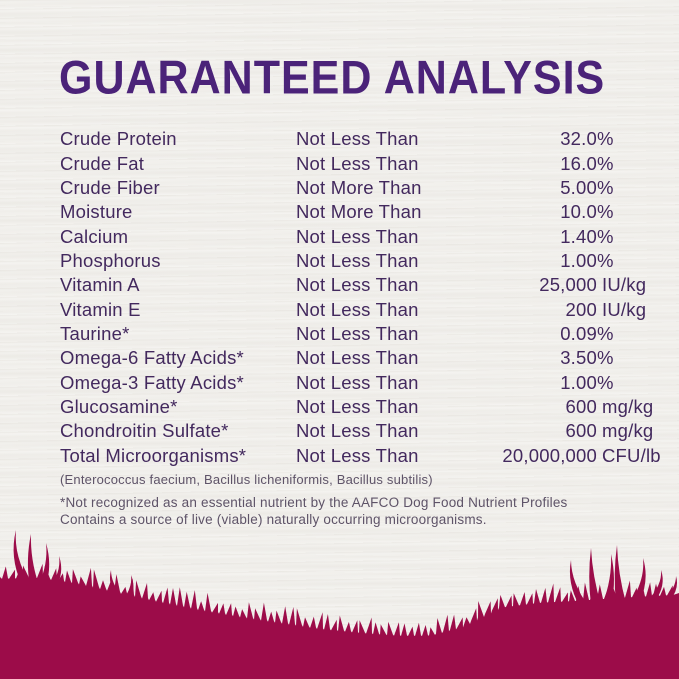 The width and height of the screenshot is (679, 679). Describe the element at coordinates (578, 212) in the screenshot. I see `value-number: 10.0` at that location.